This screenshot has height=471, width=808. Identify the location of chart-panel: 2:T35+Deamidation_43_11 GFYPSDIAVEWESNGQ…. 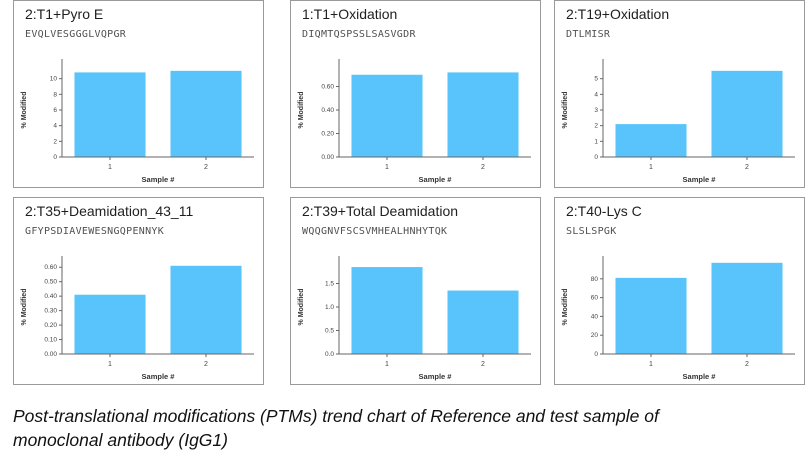
(138, 291).